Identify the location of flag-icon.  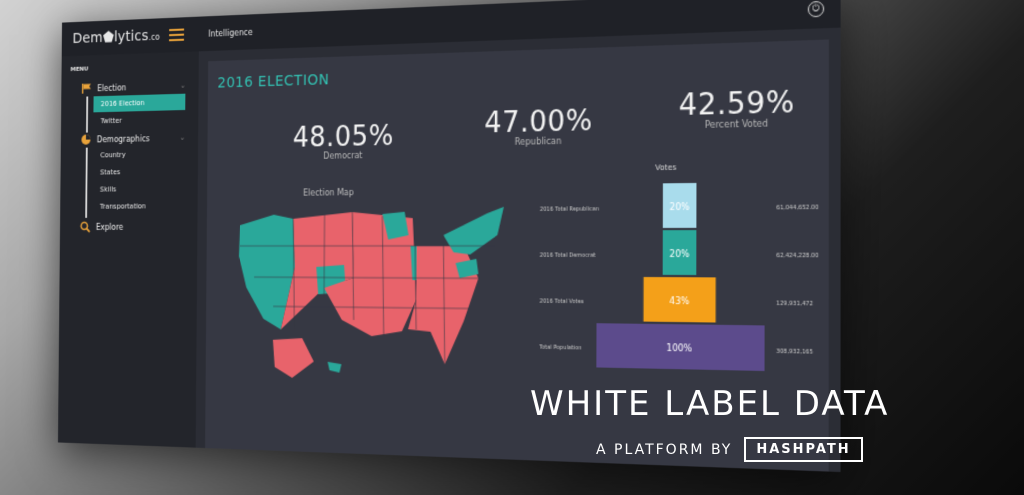
(86, 88).